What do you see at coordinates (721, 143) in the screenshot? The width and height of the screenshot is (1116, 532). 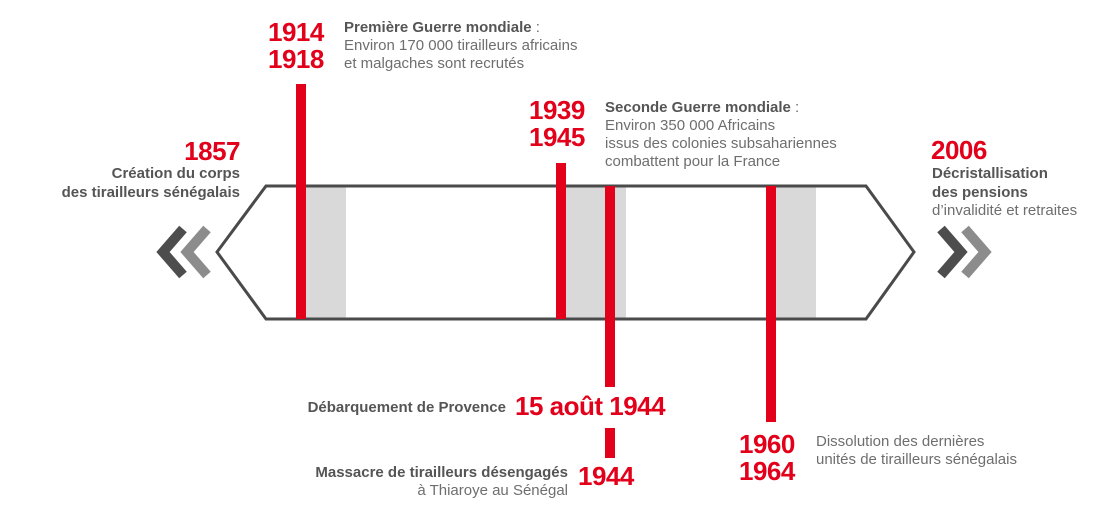 I see `label-ww2-line2: issus des colonies subsahariennes` at bounding box center [721, 143].